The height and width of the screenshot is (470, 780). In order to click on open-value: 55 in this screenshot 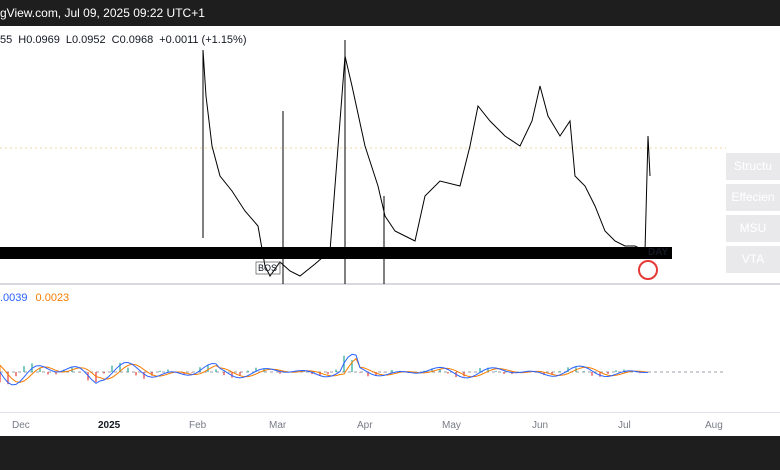, I will do `click(6, 40)`.